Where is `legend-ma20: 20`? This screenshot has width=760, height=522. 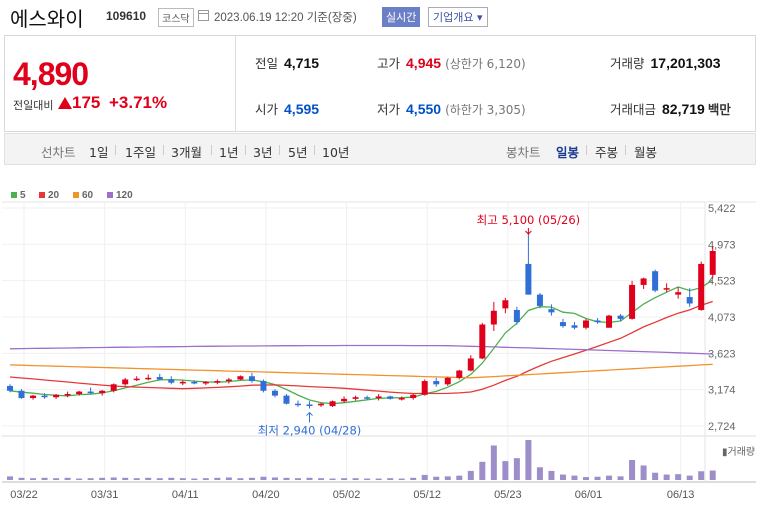
legend-ma20: 20 is located at coordinates (49, 195).